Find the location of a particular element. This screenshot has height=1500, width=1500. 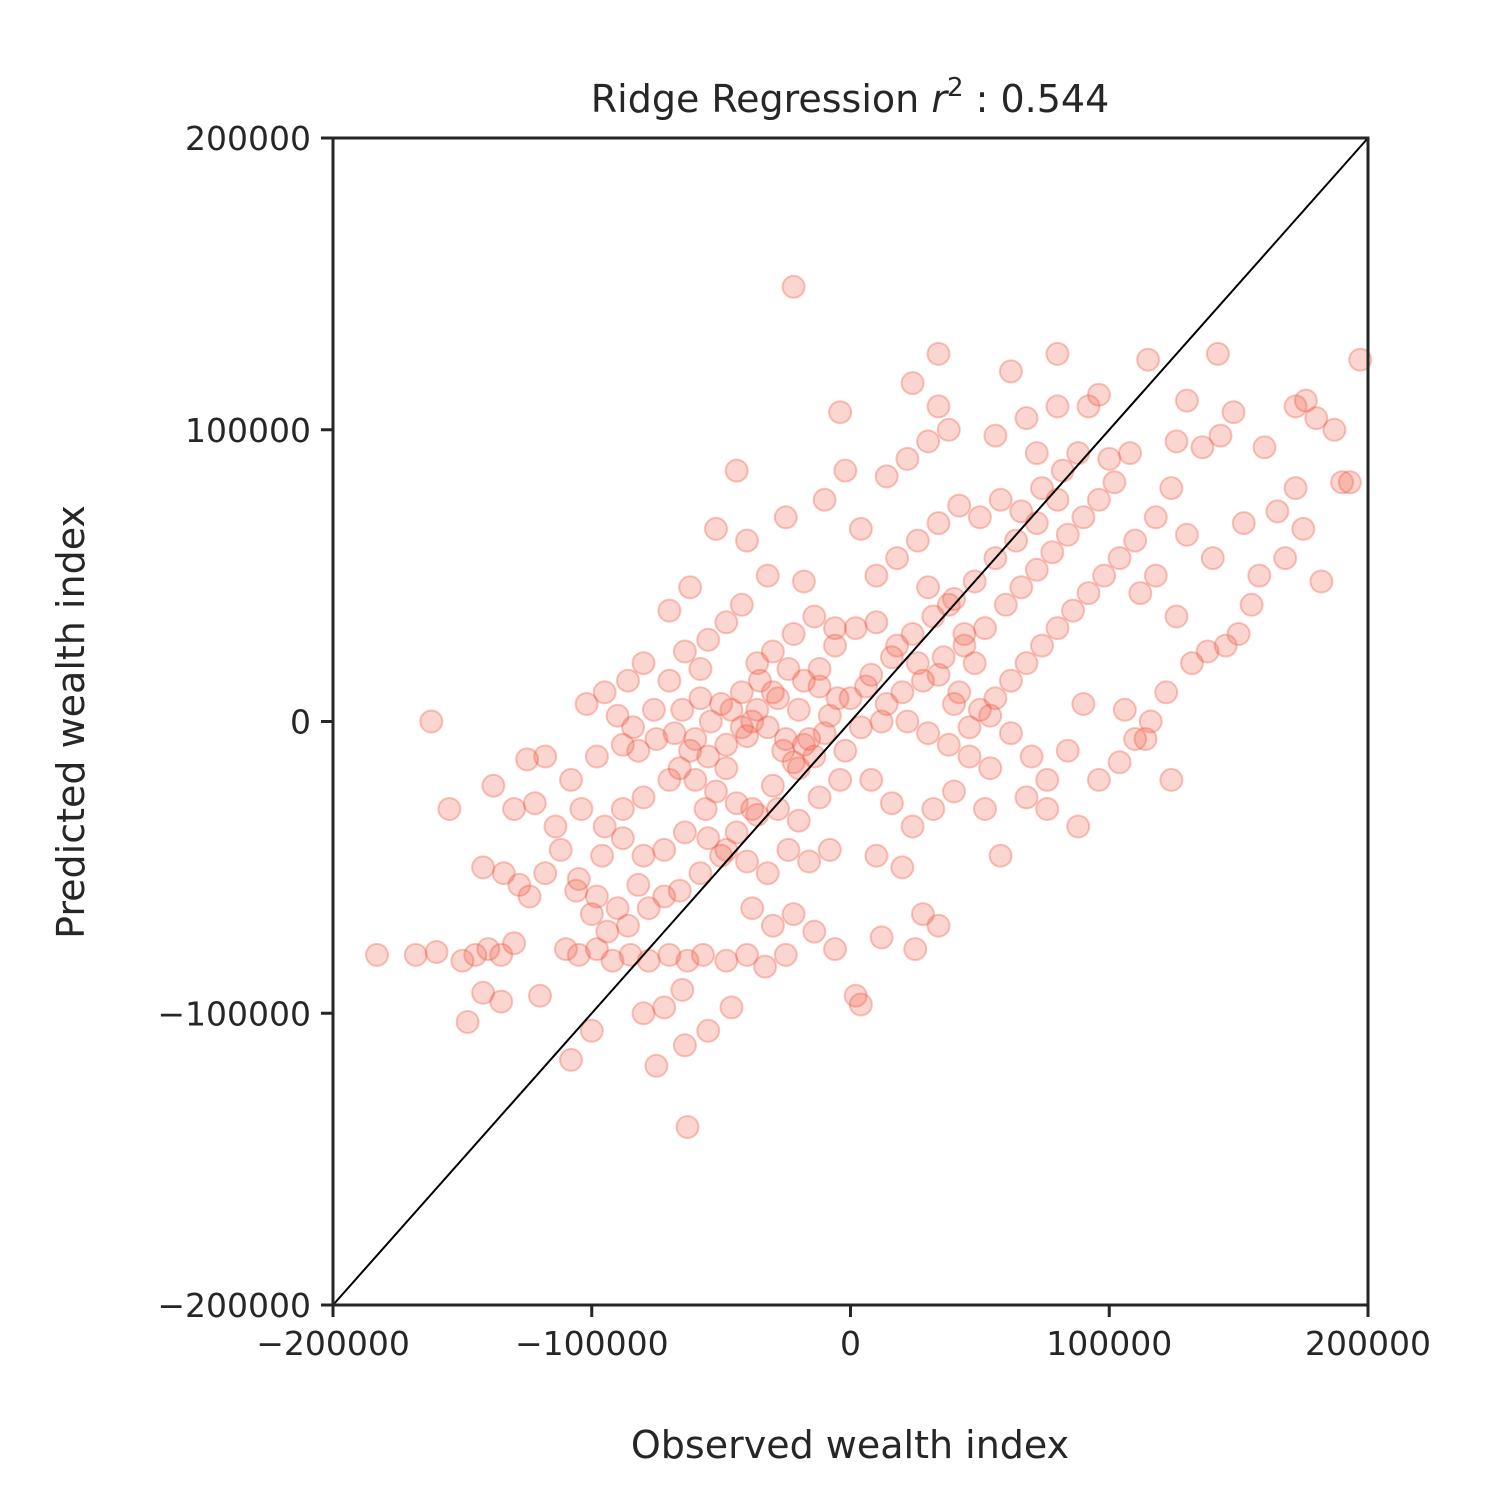

chart-title-var: r is located at coordinates (940, 99).